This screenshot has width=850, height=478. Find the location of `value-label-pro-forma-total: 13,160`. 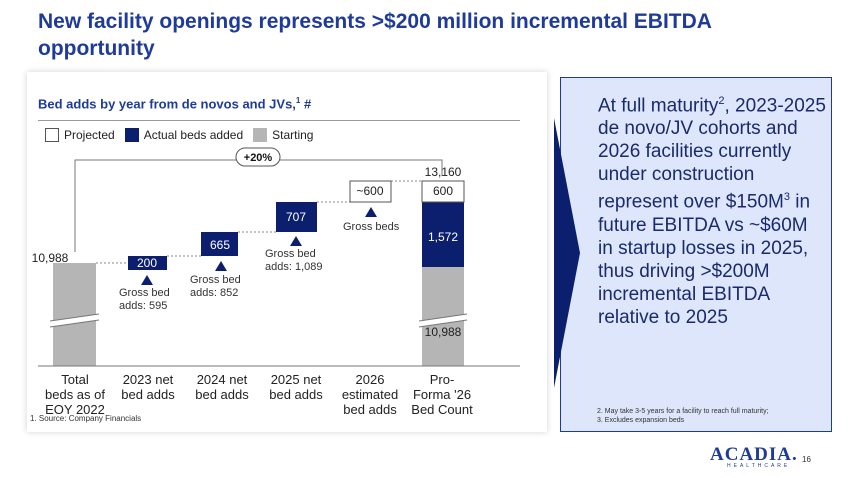

value-label-pro-forma-total: 13,160 is located at coordinates (443, 172).